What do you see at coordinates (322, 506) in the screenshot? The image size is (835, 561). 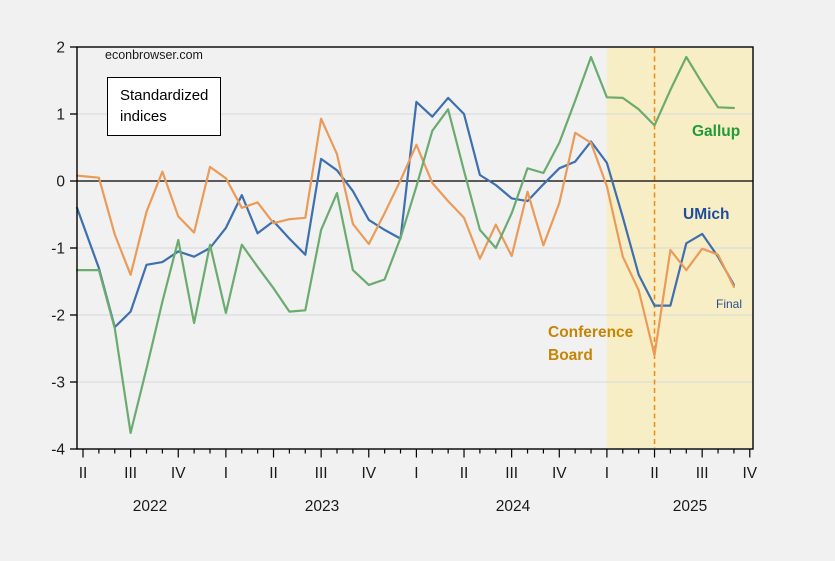 I see `x-axis-year-label-2023: 2023` at bounding box center [322, 506].